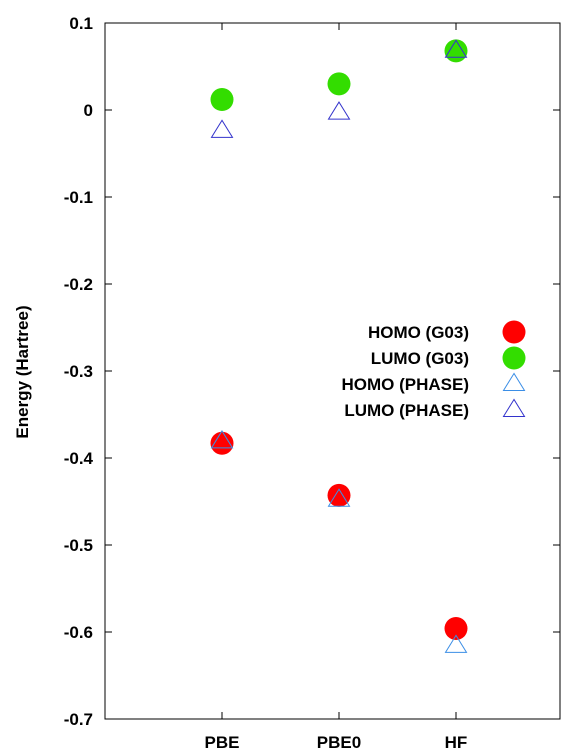  What do you see at coordinates (78, 545) in the screenshot?
I see `y-tick-label: -0.5` at bounding box center [78, 545].